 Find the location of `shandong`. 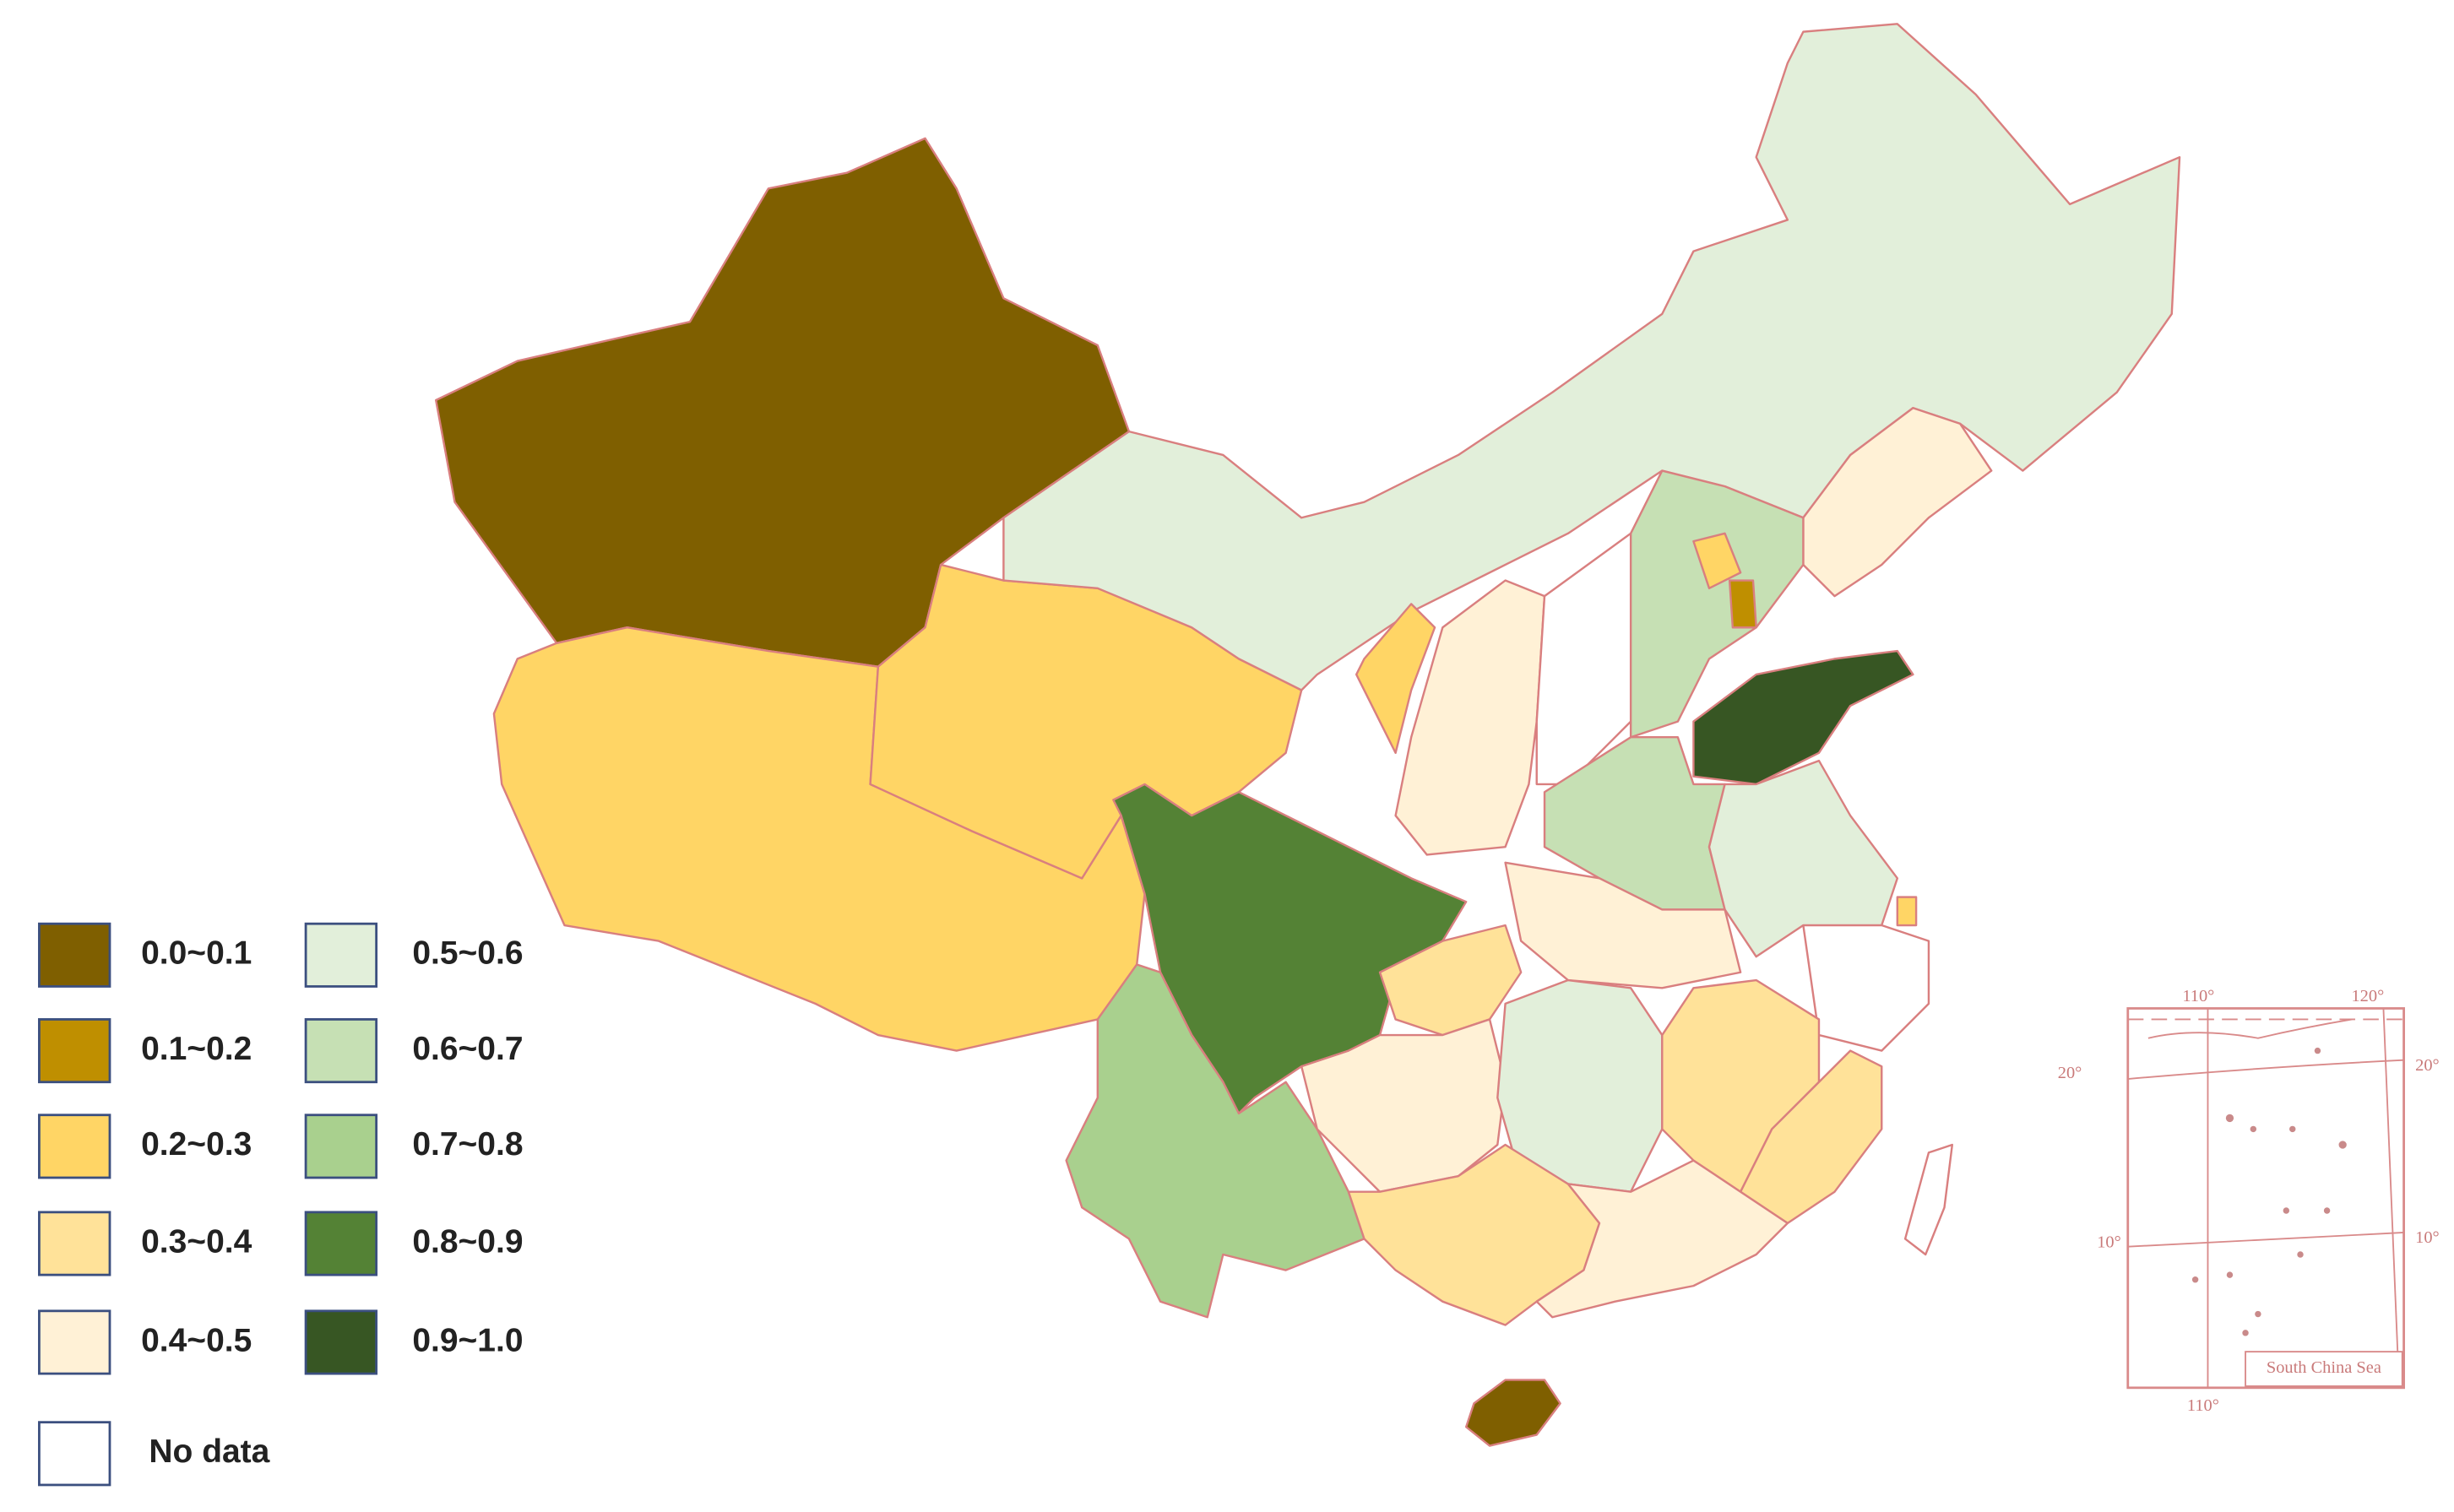

shandong is located at coordinates (1803, 717).